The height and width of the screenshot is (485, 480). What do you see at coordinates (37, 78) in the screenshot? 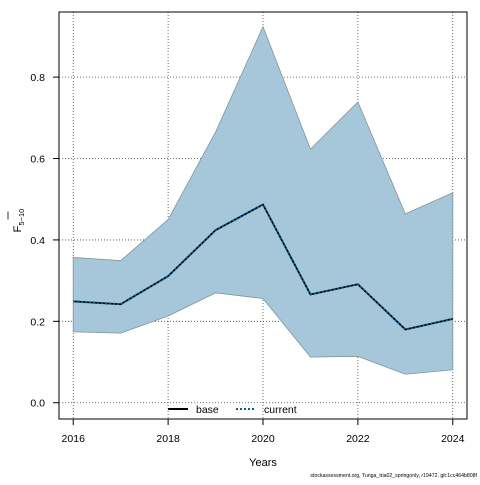
I see `y-tick-label-4: 0.8` at bounding box center [37, 78].